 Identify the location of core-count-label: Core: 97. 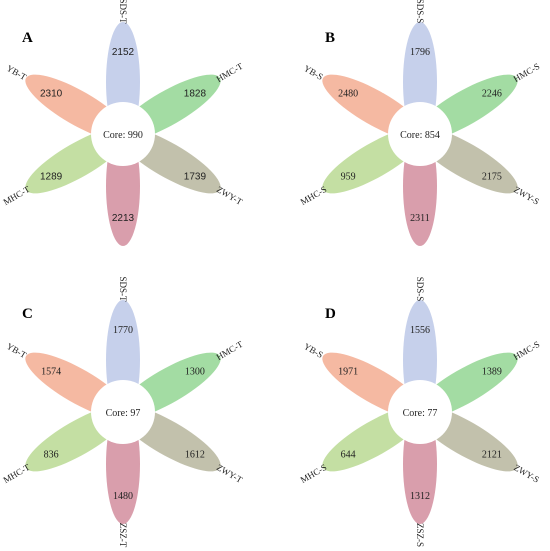
(123, 413).